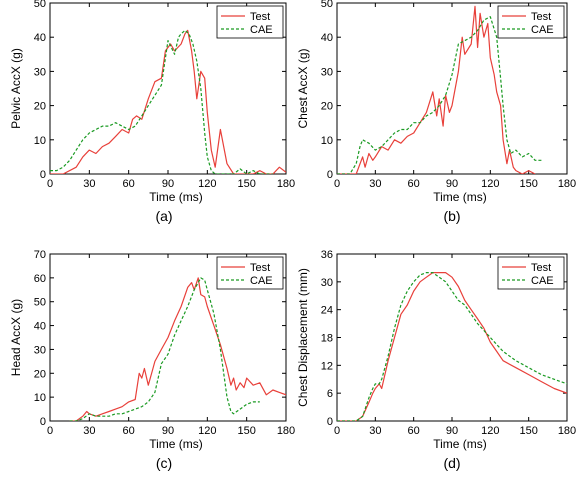 The height and width of the screenshot is (487, 586). What do you see at coordinates (16, 88) in the screenshot?
I see `y-axis-label: Pelvic AccX (g)` at bounding box center [16, 88].